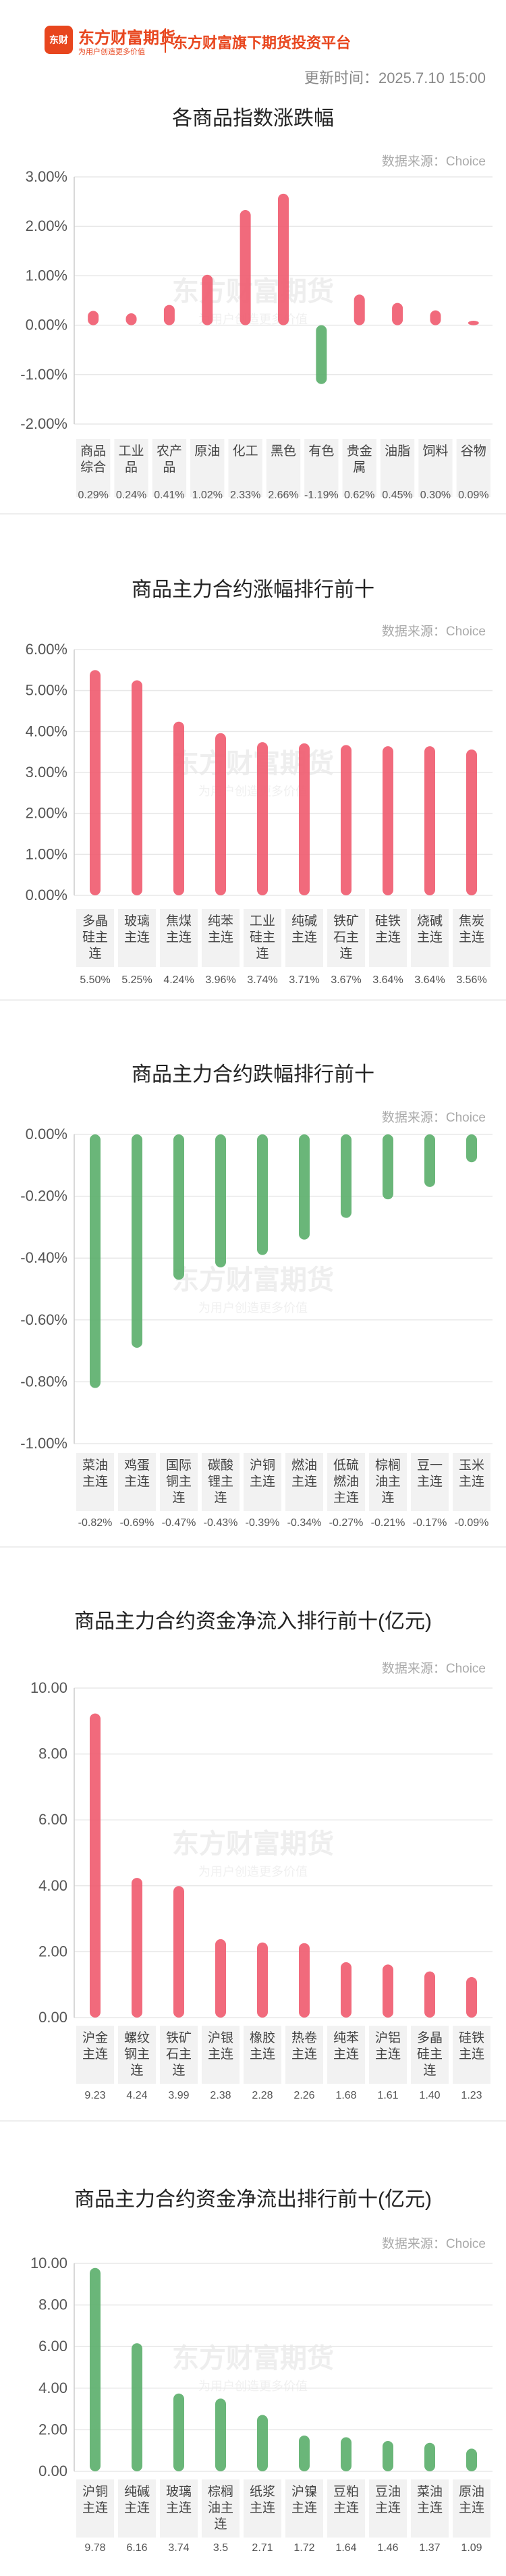 This screenshot has width=506, height=2576. I want to click on y-tick-label: 2.00, so click(52, 2429).